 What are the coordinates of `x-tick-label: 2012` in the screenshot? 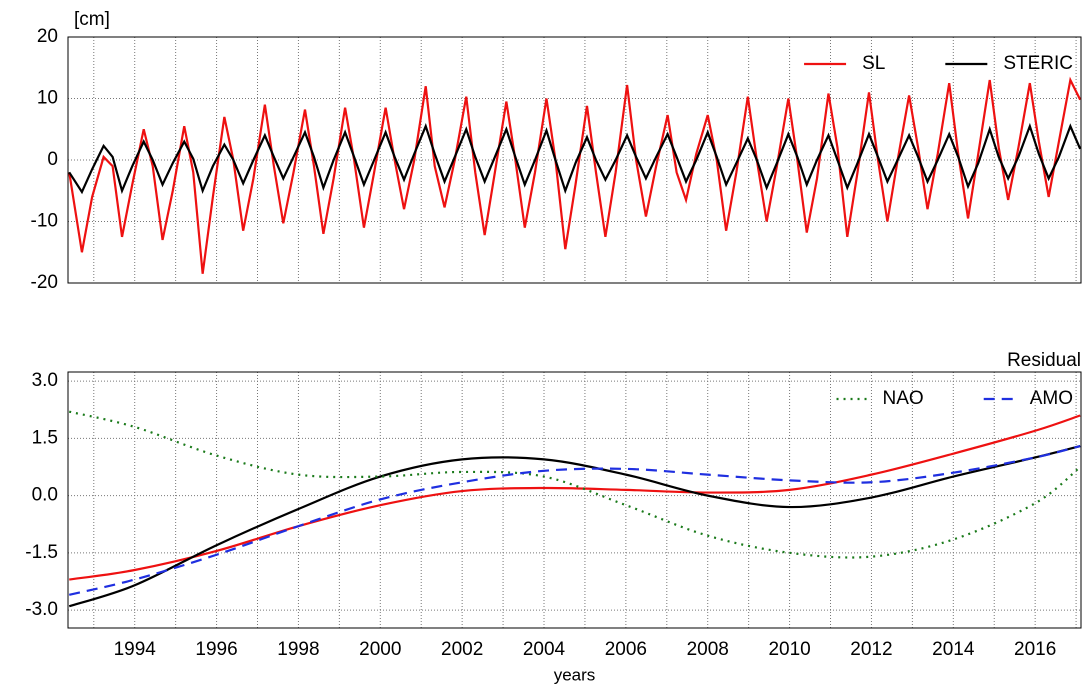 It's located at (871, 649).